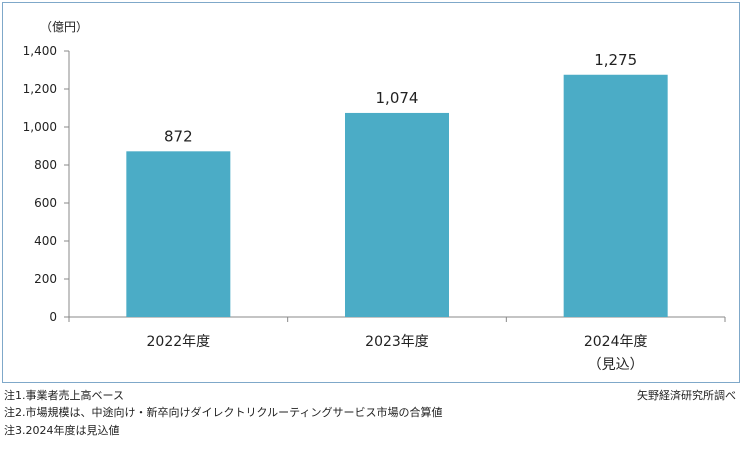  I want to click on y-tick-label: 600, so click(45, 203).